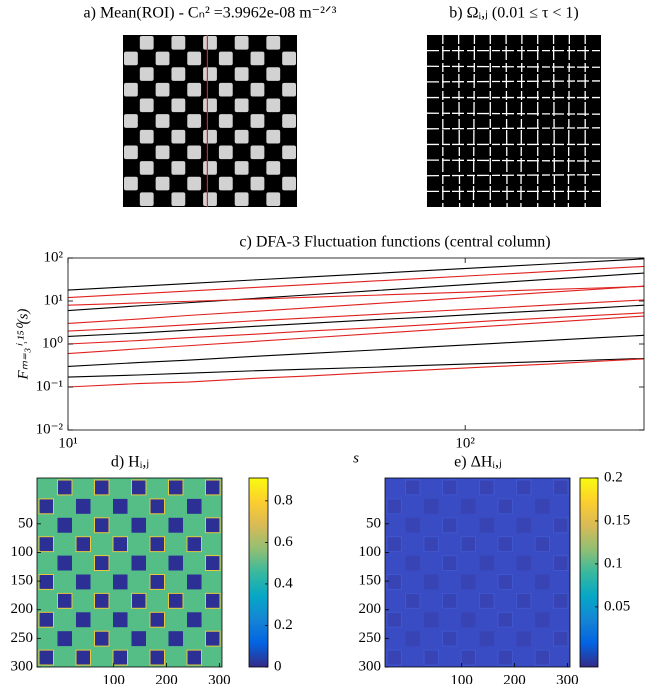 The height and width of the screenshot is (684, 654). I want to click on x-tick-label: 100, so click(113, 678).